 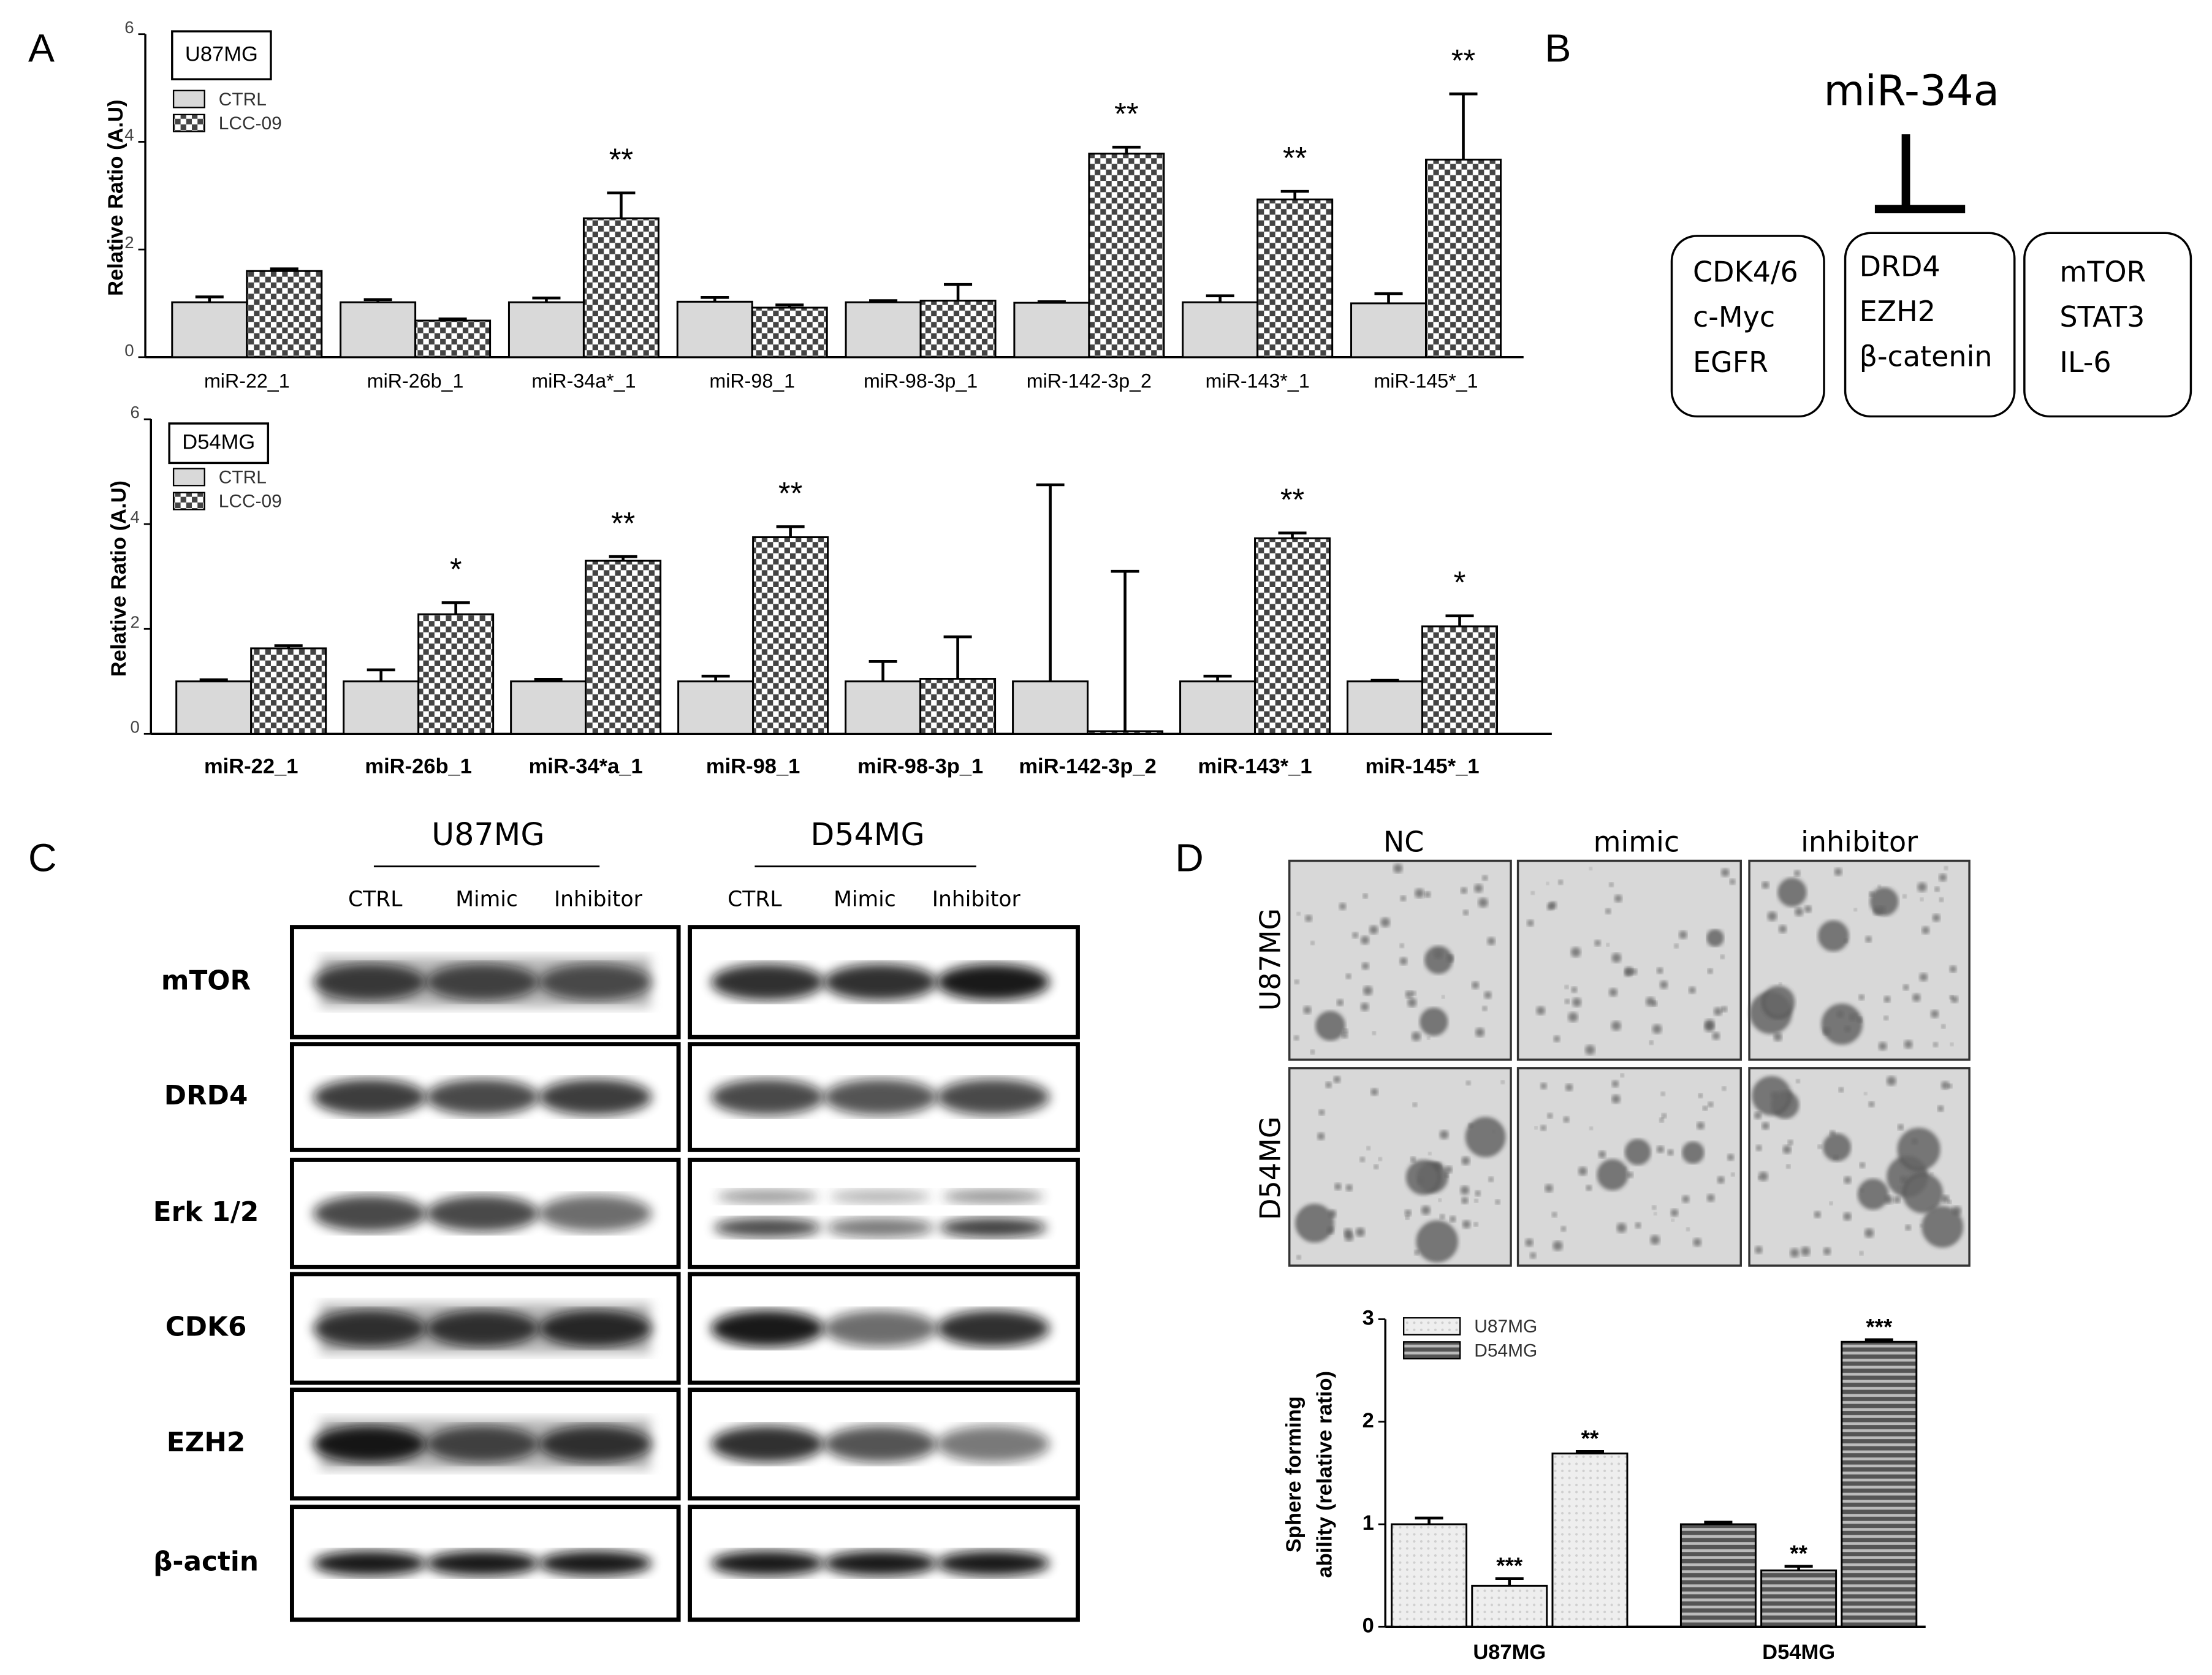 What do you see at coordinates (129, 242) in the screenshot?
I see `y-tick-label: 2` at bounding box center [129, 242].